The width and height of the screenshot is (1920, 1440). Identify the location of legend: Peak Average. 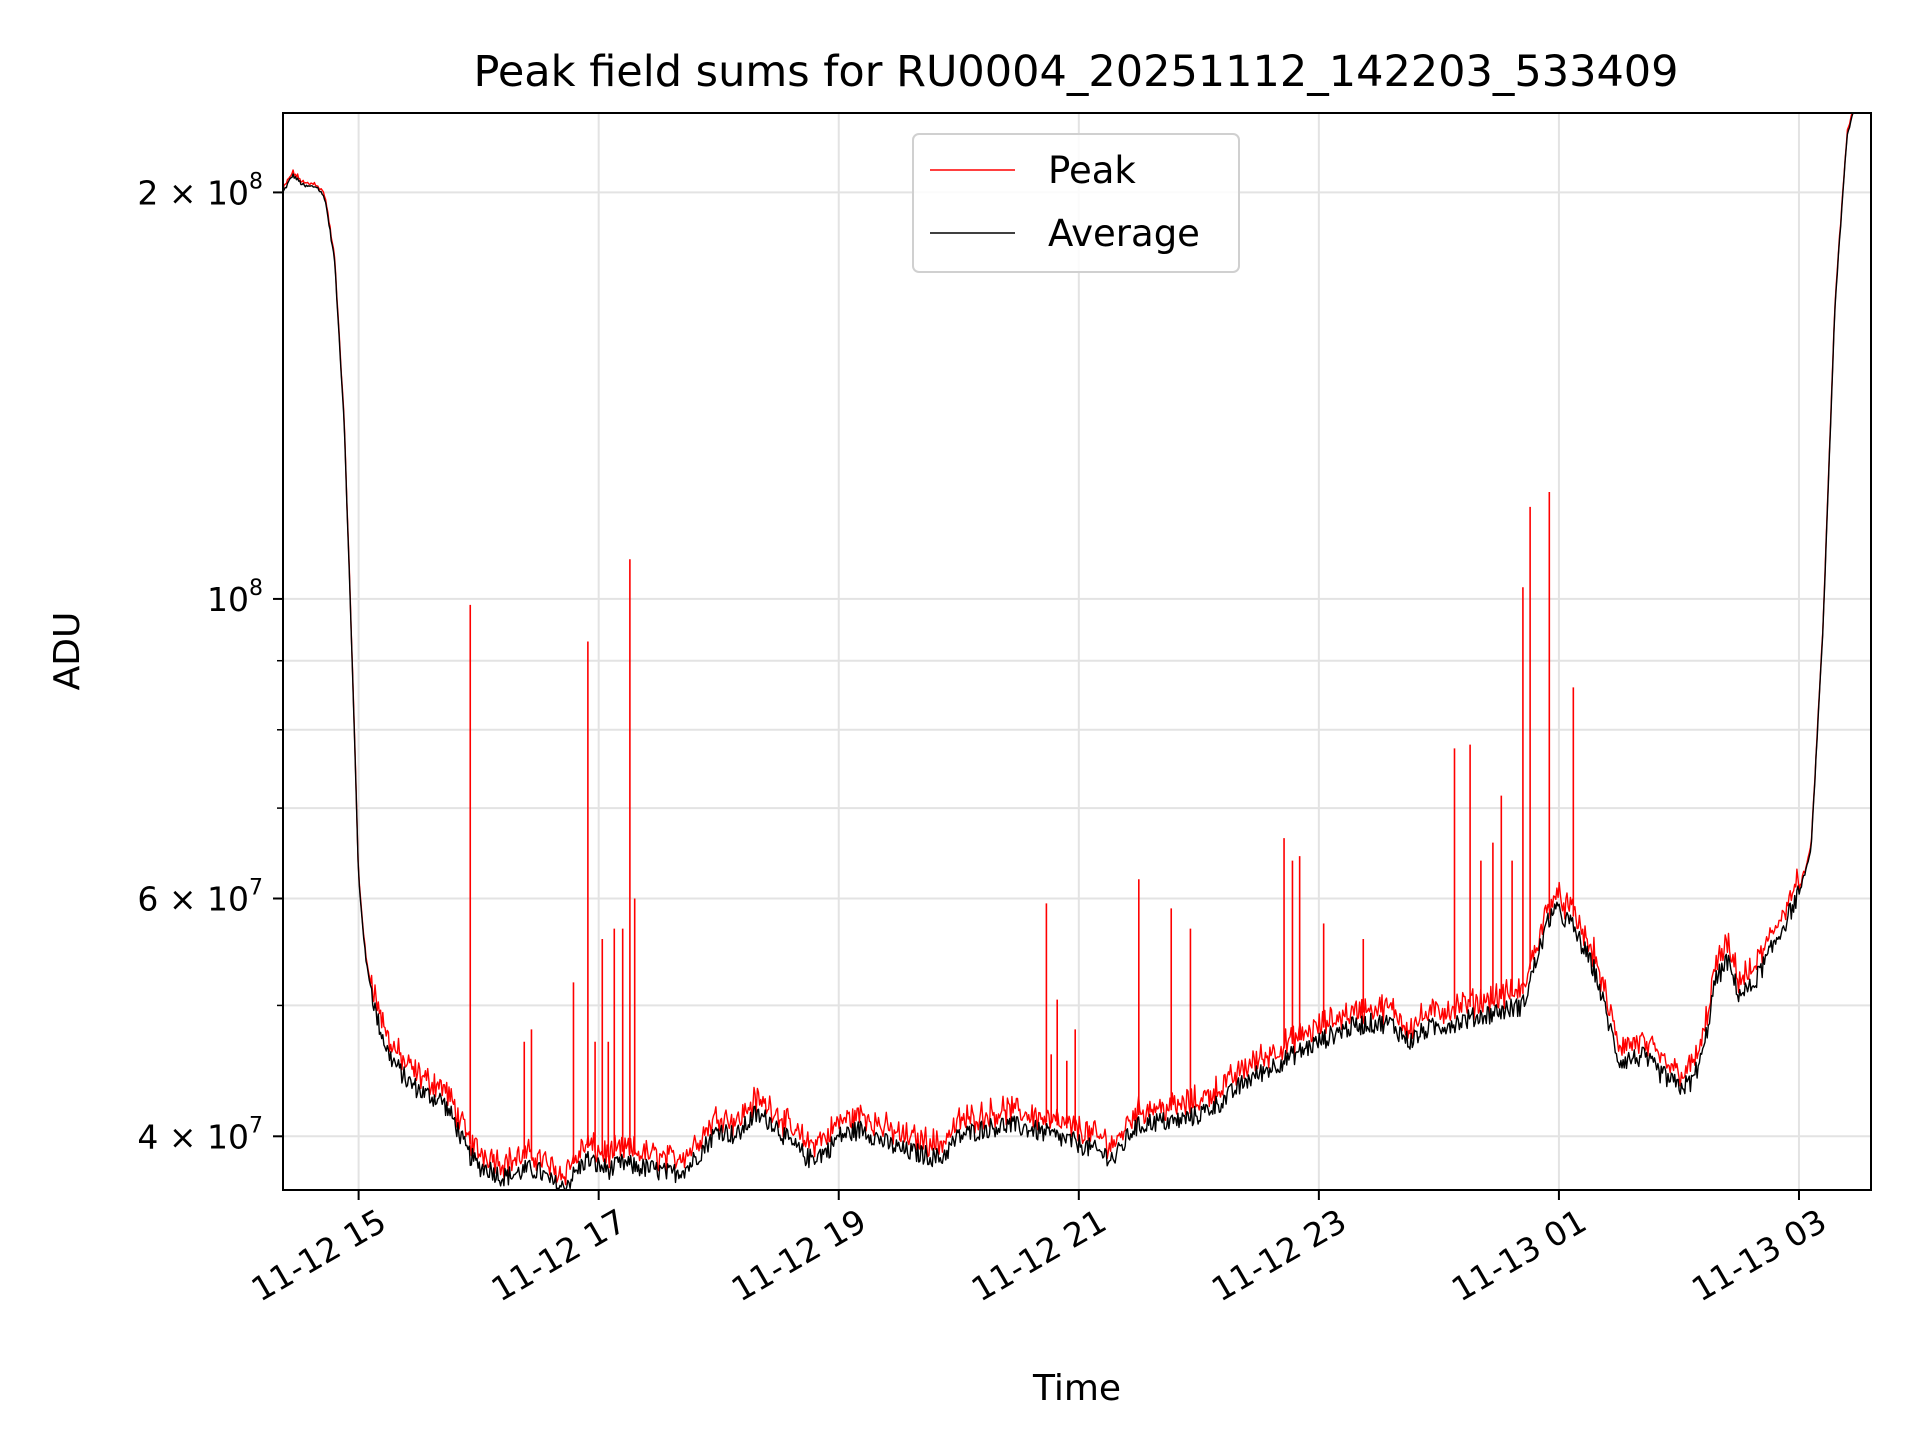
(1076, 203).